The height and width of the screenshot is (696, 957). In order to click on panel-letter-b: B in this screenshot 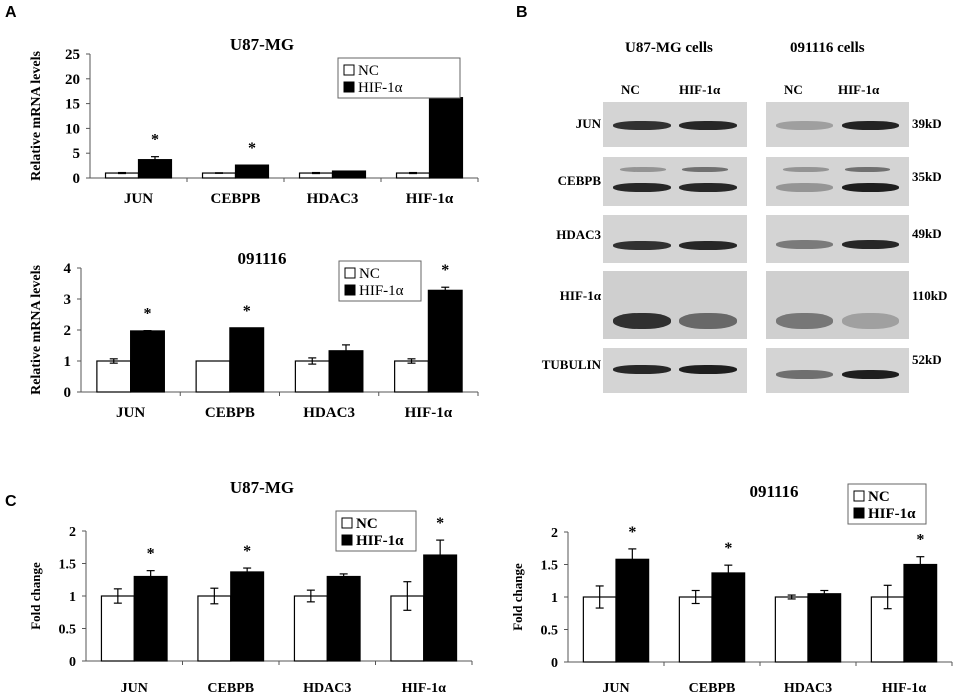, I will do `click(522, 12)`.